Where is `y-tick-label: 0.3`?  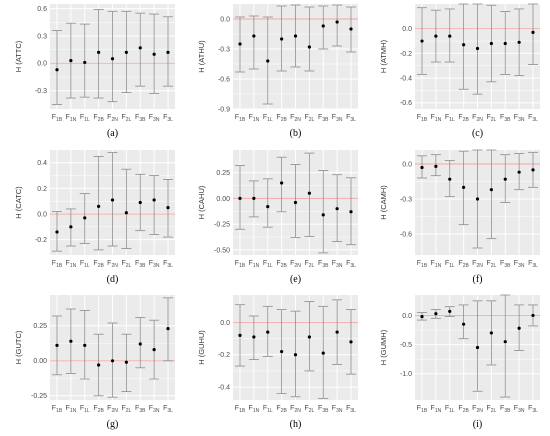
y-tick-label: 0.3 is located at coordinates (42, 36).